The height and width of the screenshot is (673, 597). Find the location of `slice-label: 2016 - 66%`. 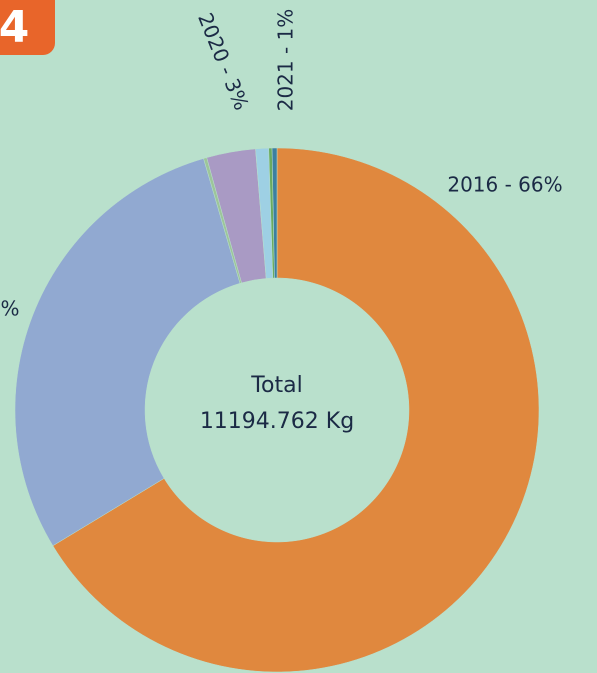

slice-label: 2016 - 66% is located at coordinates (504, 185).